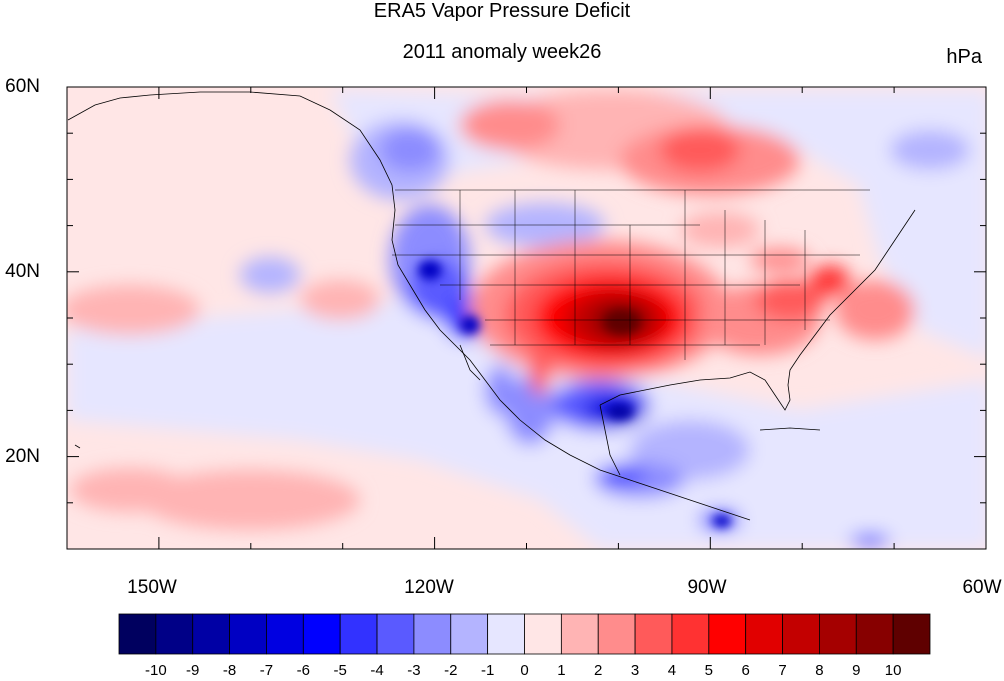 The width and height of the screenshot is (1004, 681). What do you see at coordinates (782, 670) in the screenshot?
I see `colorbar-label: 7` at bounding box center [782, 670].